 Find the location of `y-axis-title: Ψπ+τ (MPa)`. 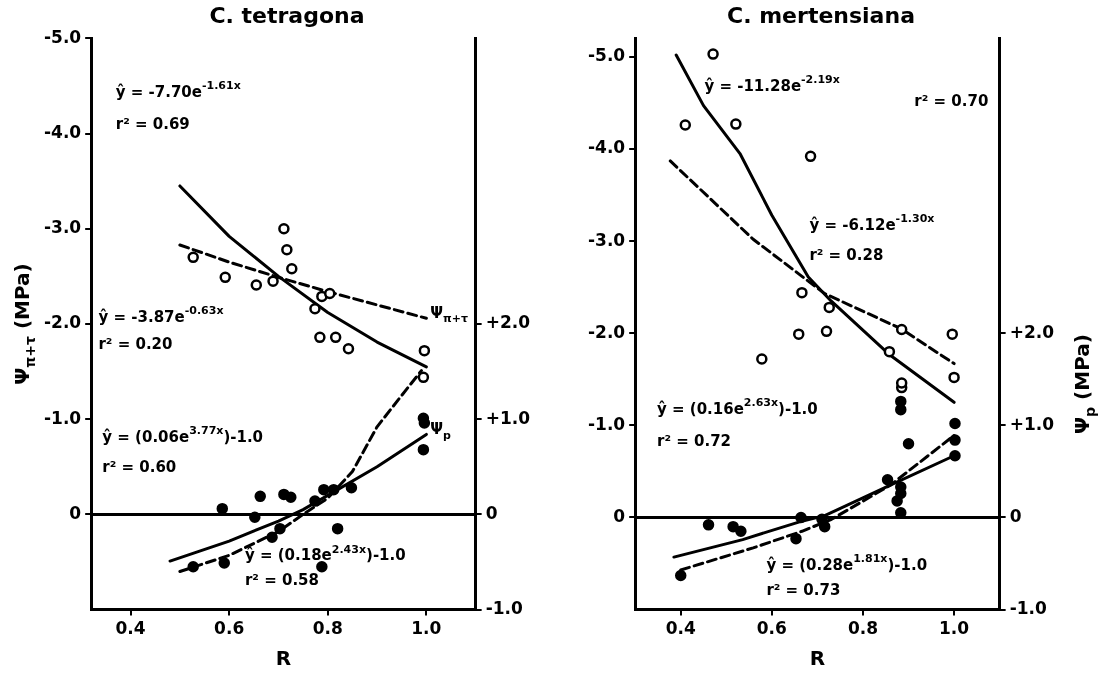

y-axis-title: Ψπ+τ (MPa) is located at coordinates (24, 324).